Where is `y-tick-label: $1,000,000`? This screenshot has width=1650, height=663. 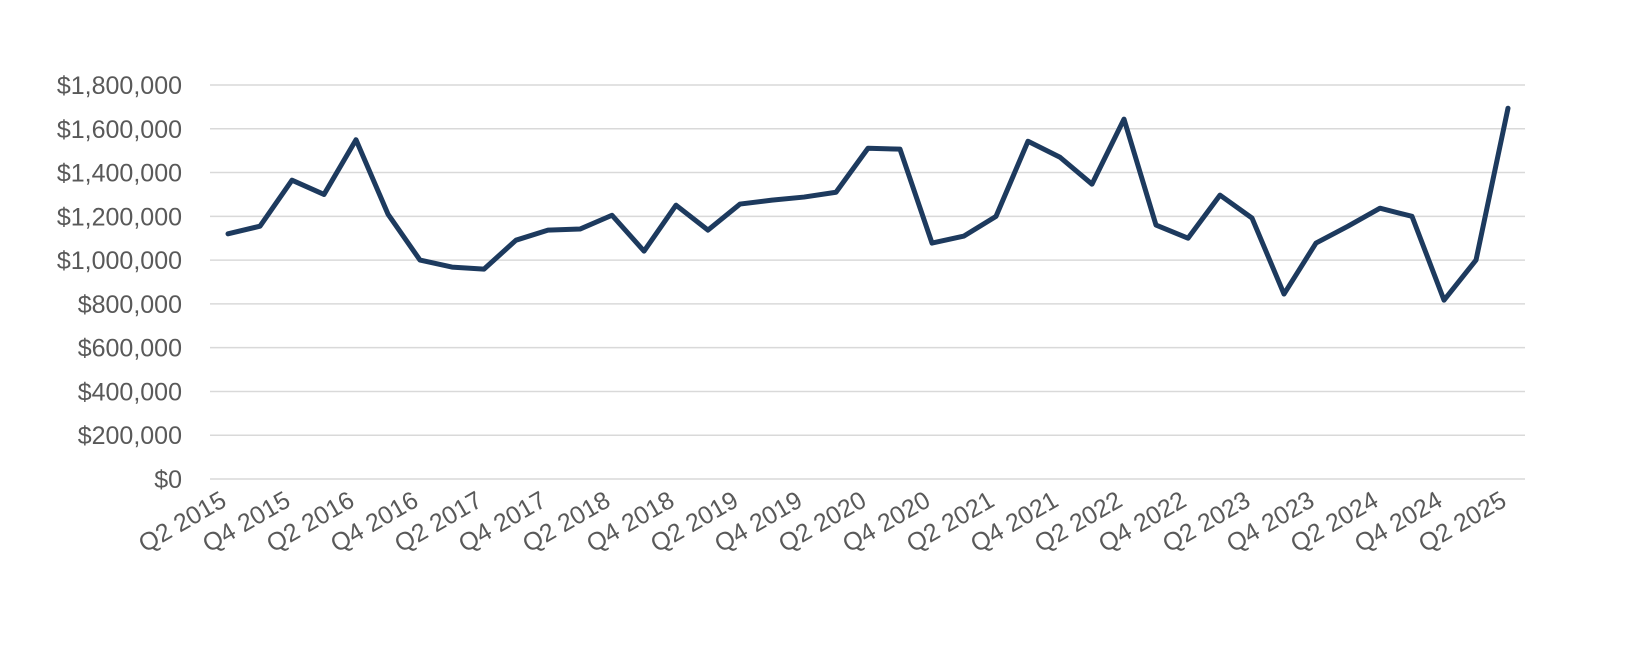
y-tick-label: $1,000,000 is located at coordinates (119, 261).